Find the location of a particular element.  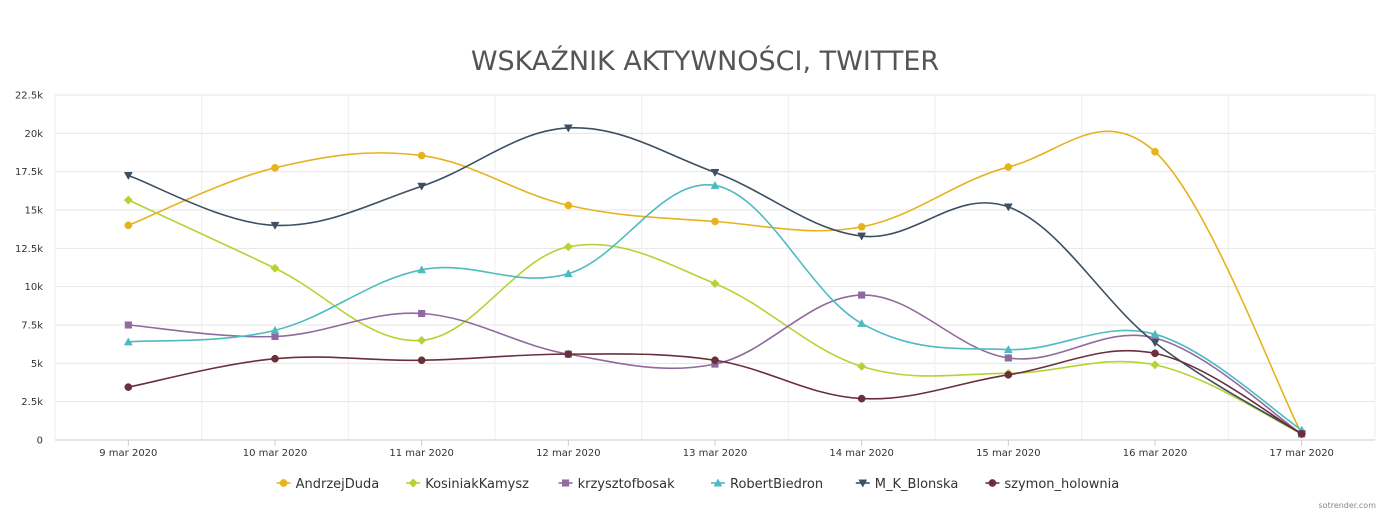

x-tick-label: 10 mar 2020 is located at coordinates (275, 453).